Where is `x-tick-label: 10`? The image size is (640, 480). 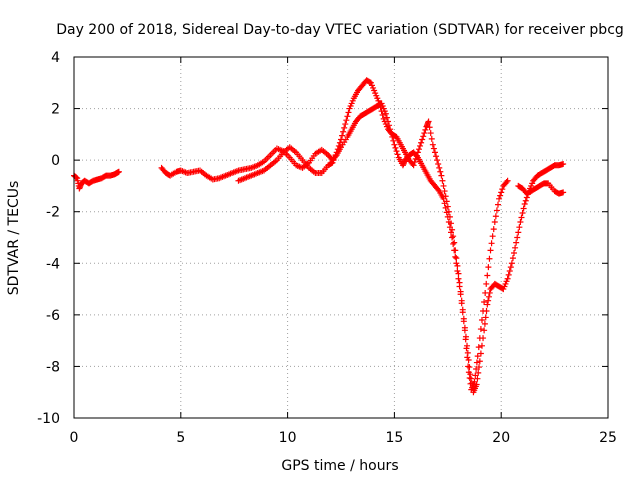 x-tick-label: 10 is located at coordinates (288, 438).